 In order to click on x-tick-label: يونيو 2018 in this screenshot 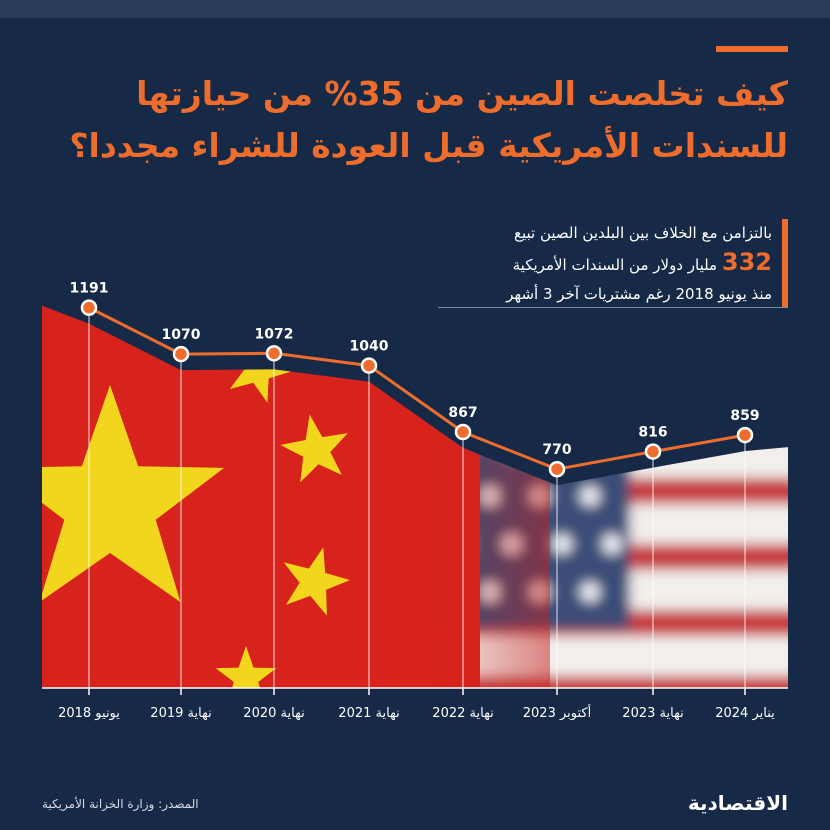, I will do `click(89, 713)`.